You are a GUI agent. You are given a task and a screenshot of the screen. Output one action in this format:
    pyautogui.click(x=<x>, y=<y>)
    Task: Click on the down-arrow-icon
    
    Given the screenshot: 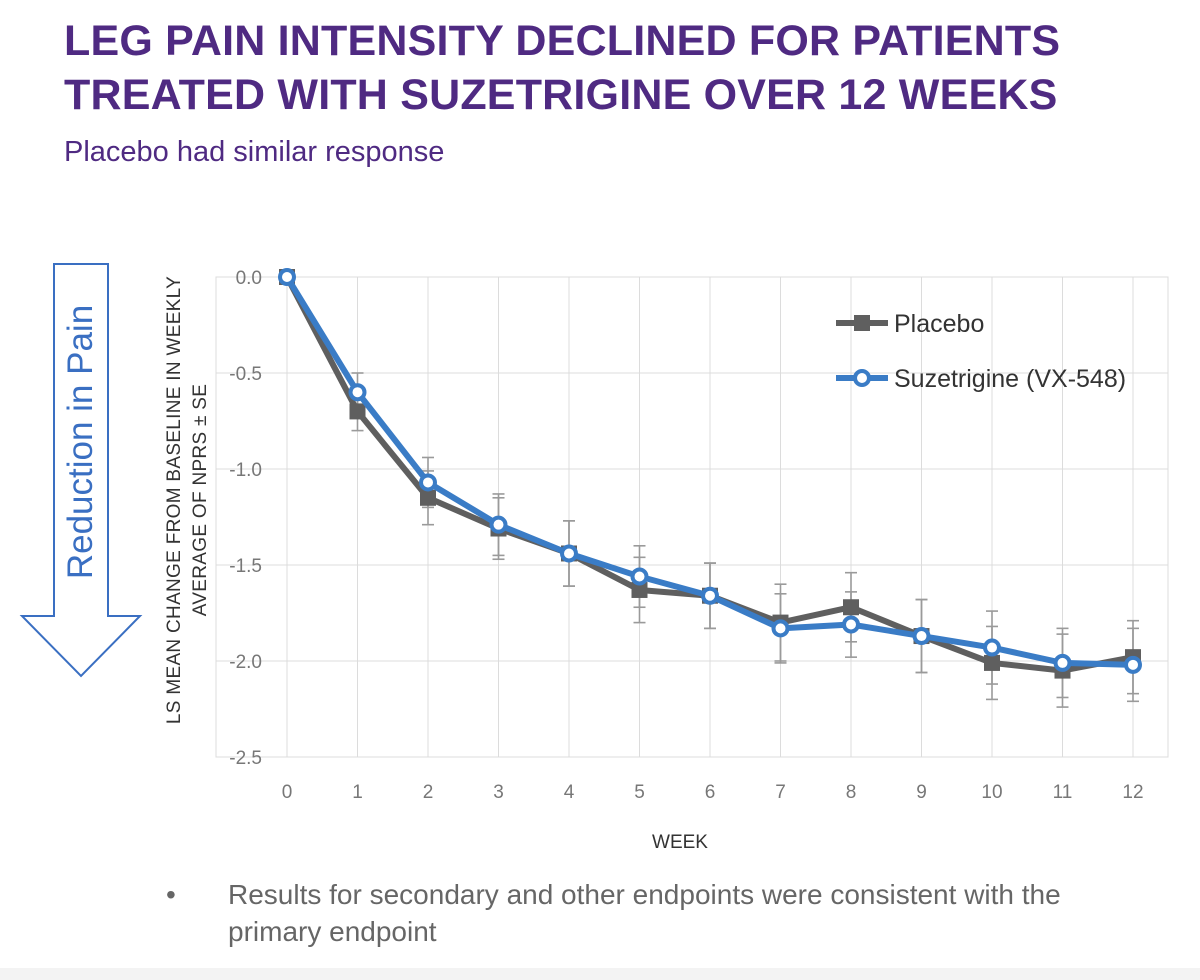 What is the action you would take?
    pyautogui.click(x=81, y=470)
    